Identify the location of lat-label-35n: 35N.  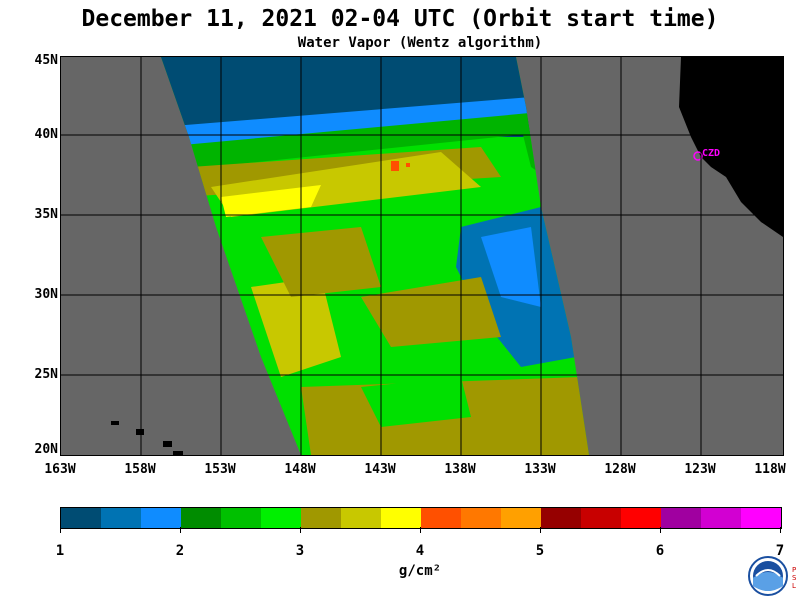
(46, 214).